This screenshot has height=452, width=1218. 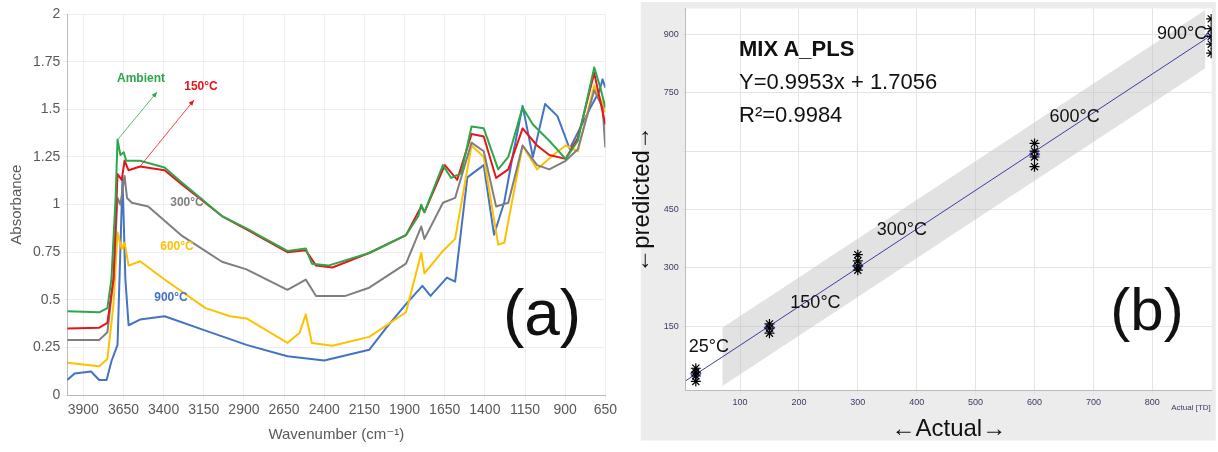 I want to click on y-tick-label: 0.75, so click(x=47, y=251).